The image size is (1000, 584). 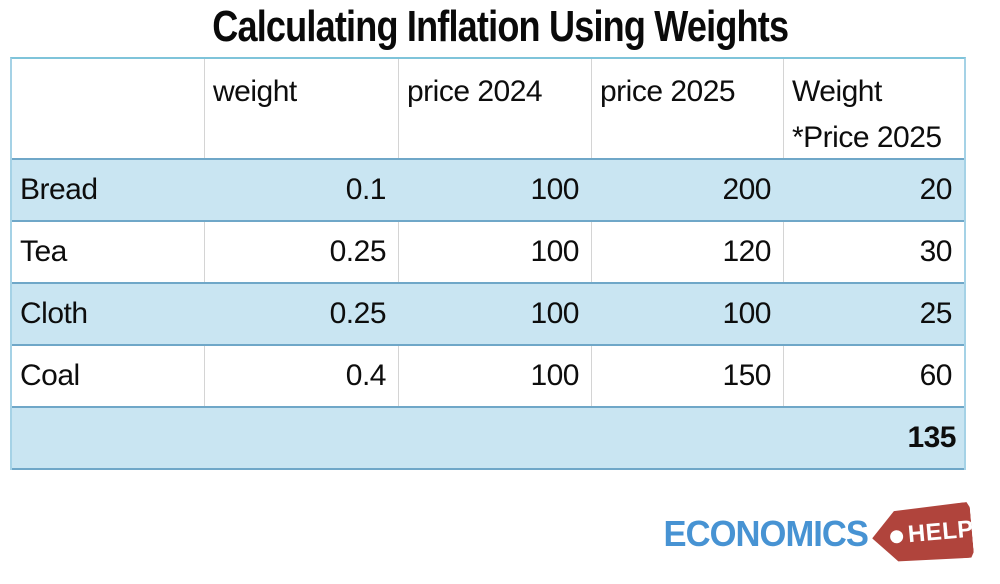 What do you see at coordinates (931, 437) in the screenshot?
I see `total-value: 135` at bounding box center [931, 437].